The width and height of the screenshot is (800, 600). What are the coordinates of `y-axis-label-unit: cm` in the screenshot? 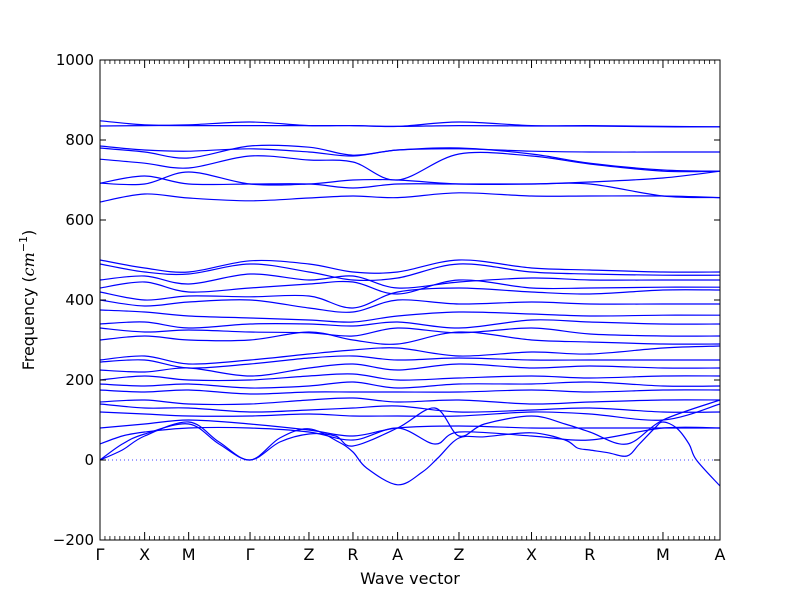 It's located at (28, 264).